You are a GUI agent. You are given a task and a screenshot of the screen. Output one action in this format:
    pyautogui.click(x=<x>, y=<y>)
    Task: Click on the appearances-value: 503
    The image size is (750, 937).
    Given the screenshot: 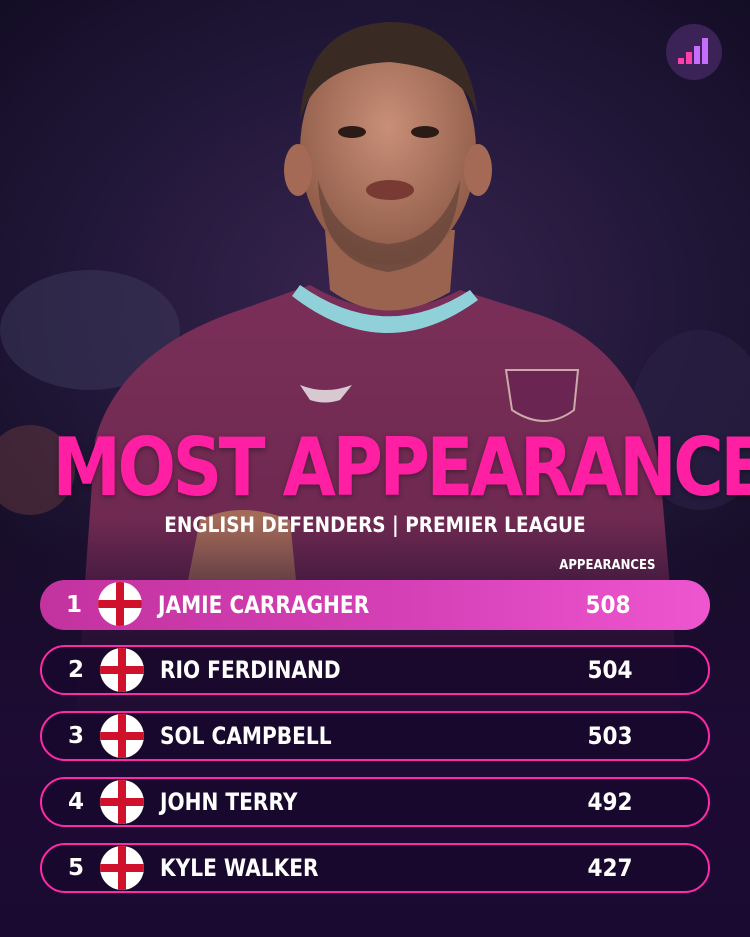 What is the action you would take?
    pyautogui.click(x=610, y=736)
    